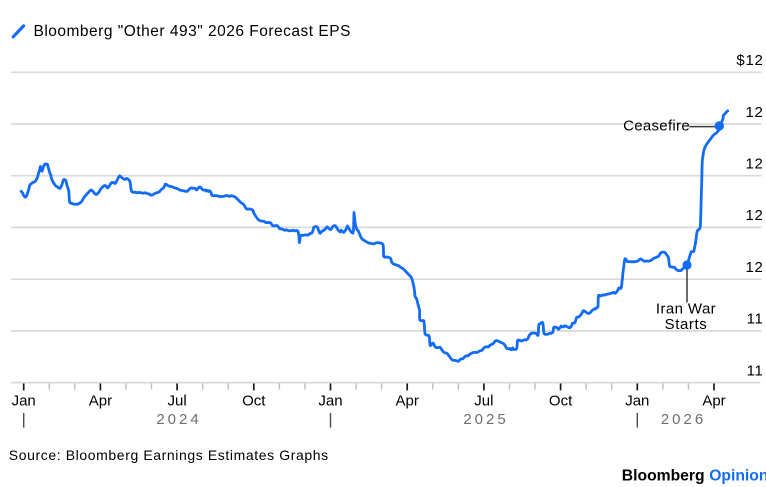  Describe the element at coordinates (755, 112) in the screenshot. I see `svg-text: 126` at that location.